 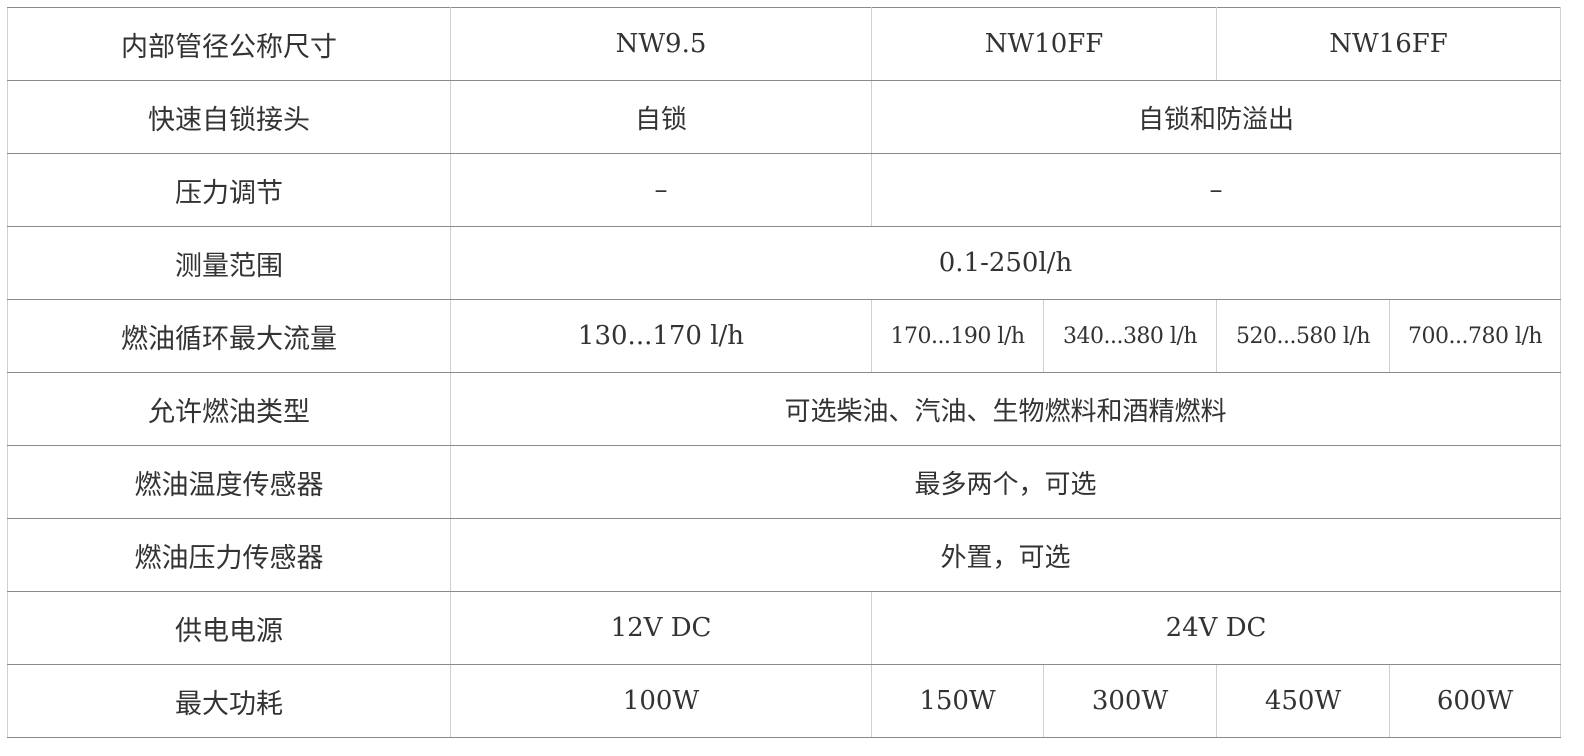 I want to click on table-cell: 150W, so click(x=957, y=701).